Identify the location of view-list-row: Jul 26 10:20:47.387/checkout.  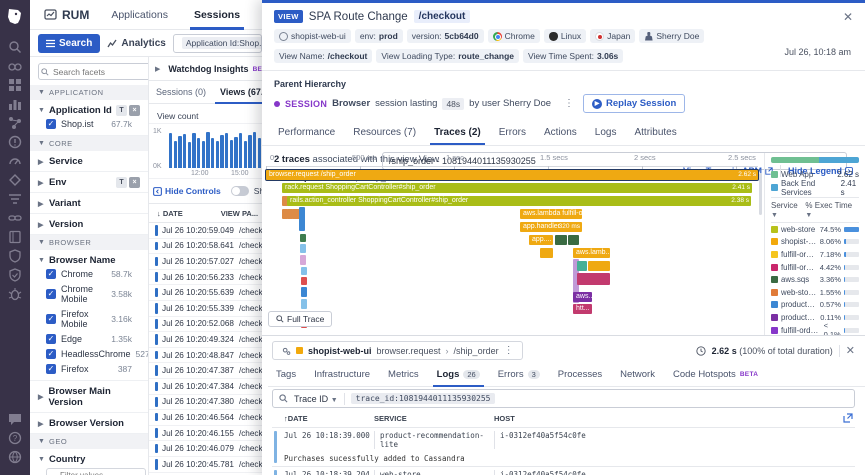
(205, 371).